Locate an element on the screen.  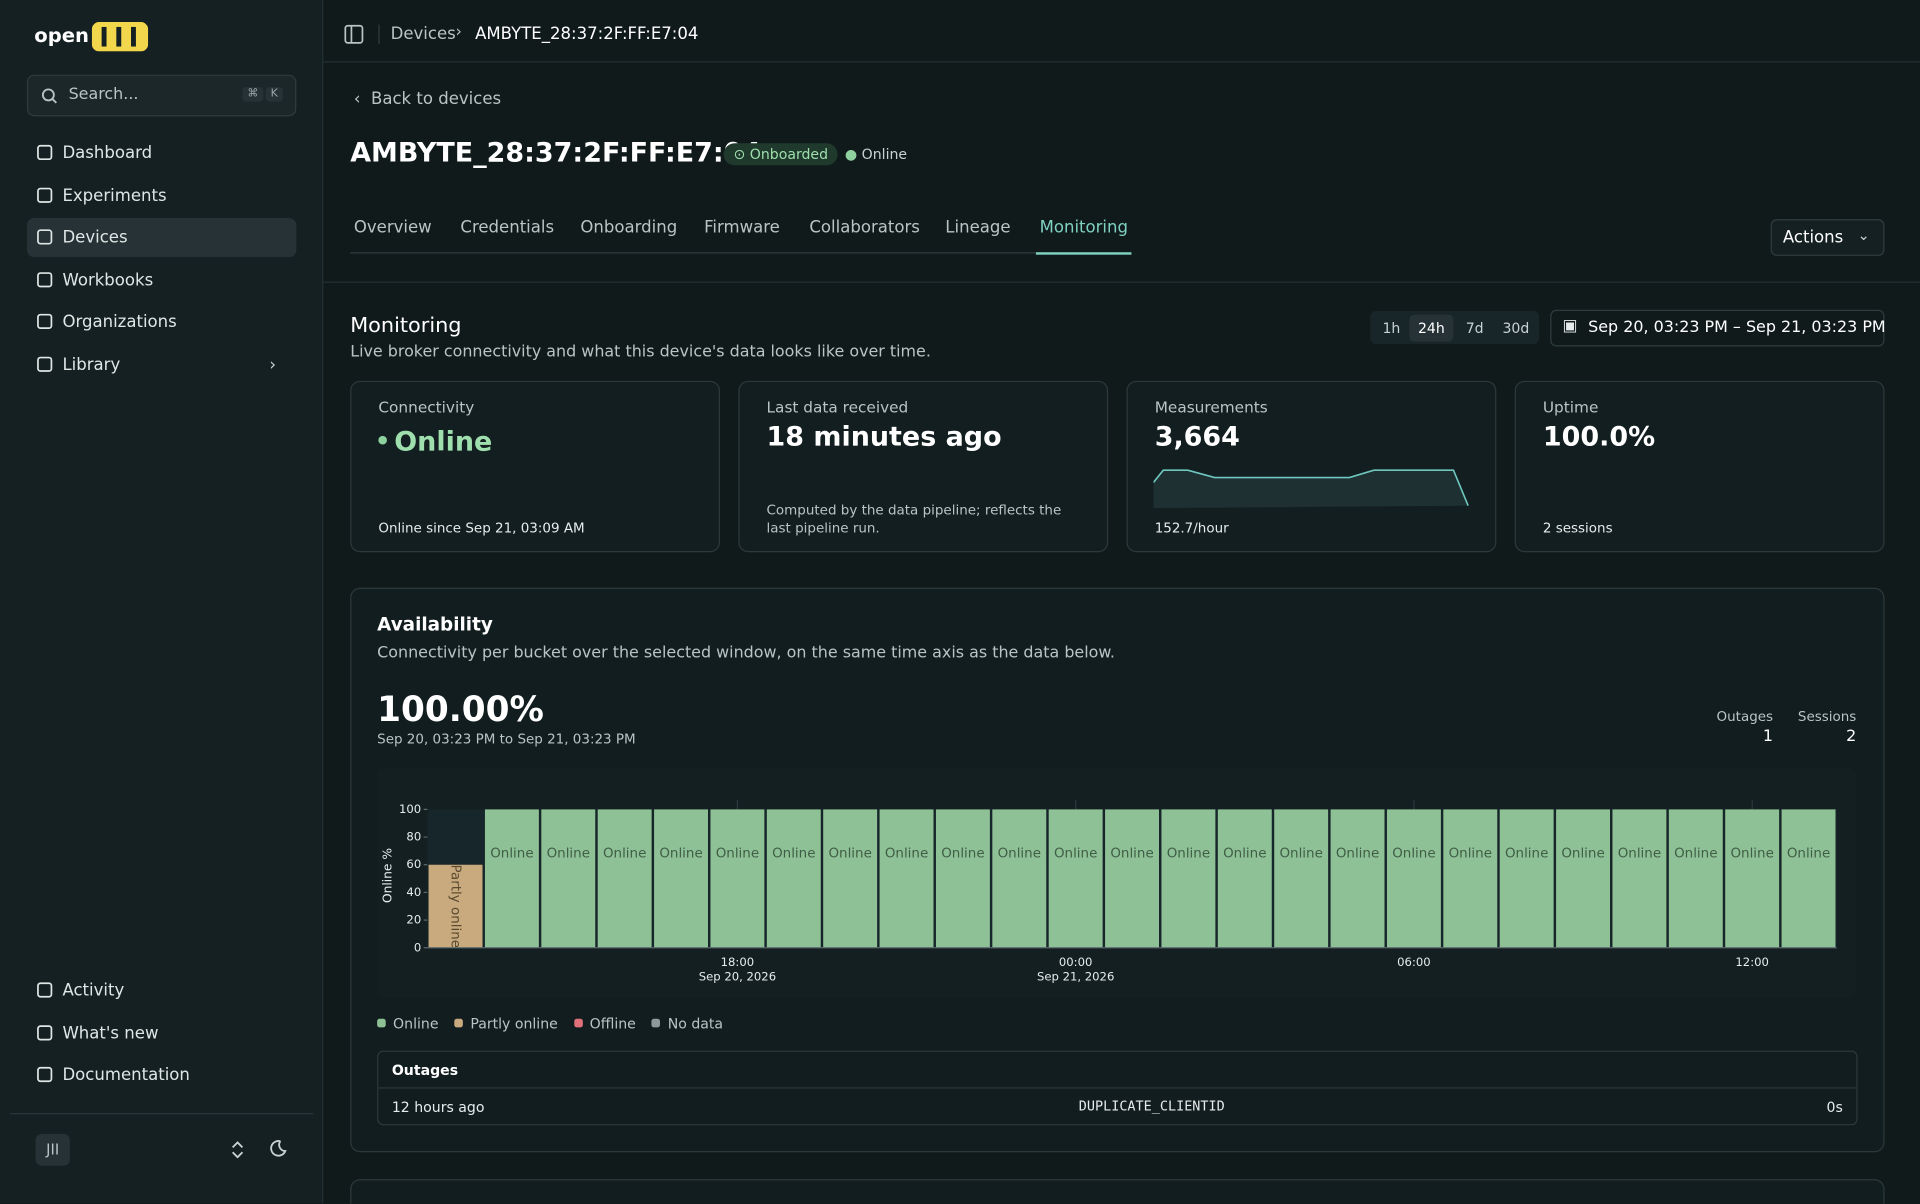
theme-icon is located at coordinates (278, 1149).